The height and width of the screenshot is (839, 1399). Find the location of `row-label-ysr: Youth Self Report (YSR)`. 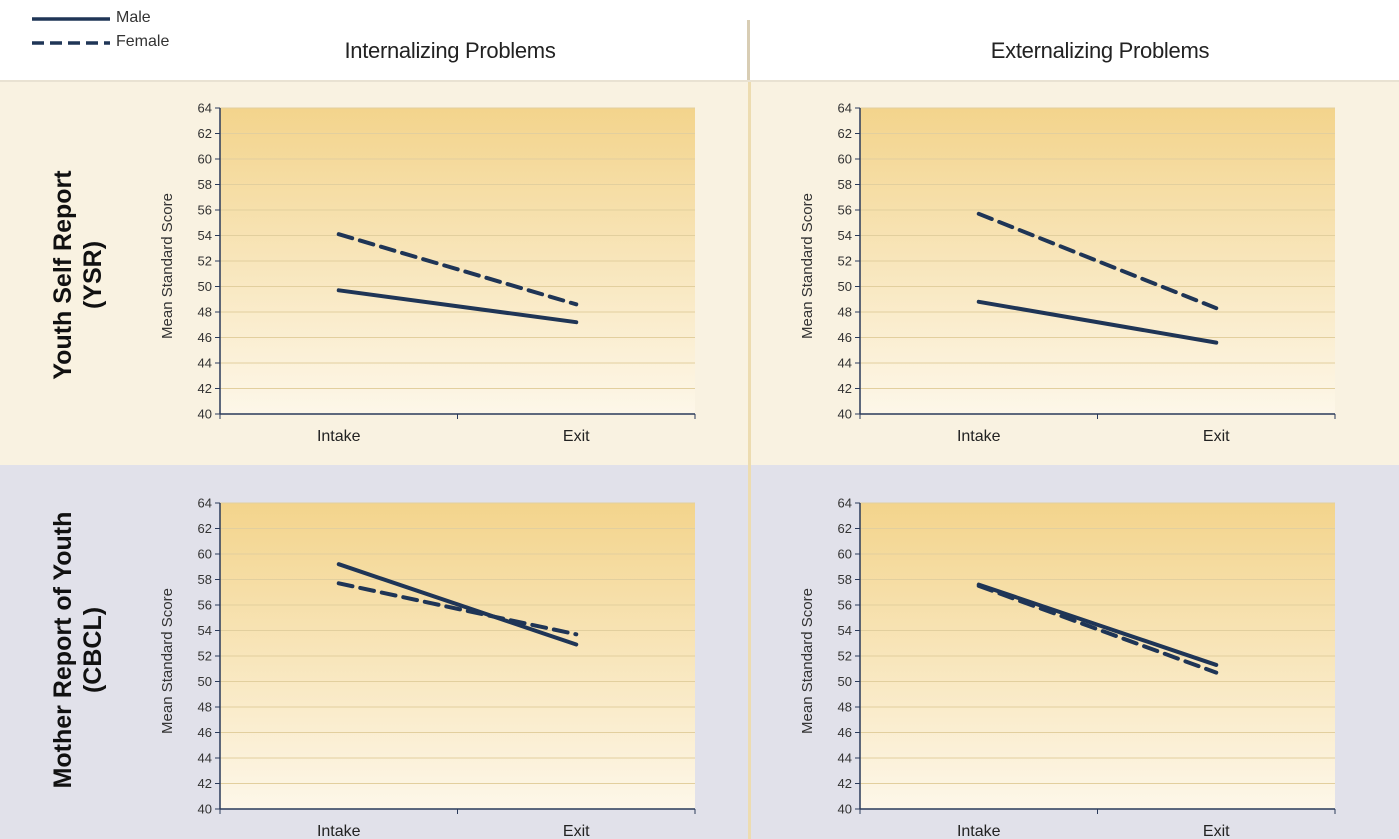

row-label-ysr: Youth Self Report (YSR) is located at coordinates (80, 275).